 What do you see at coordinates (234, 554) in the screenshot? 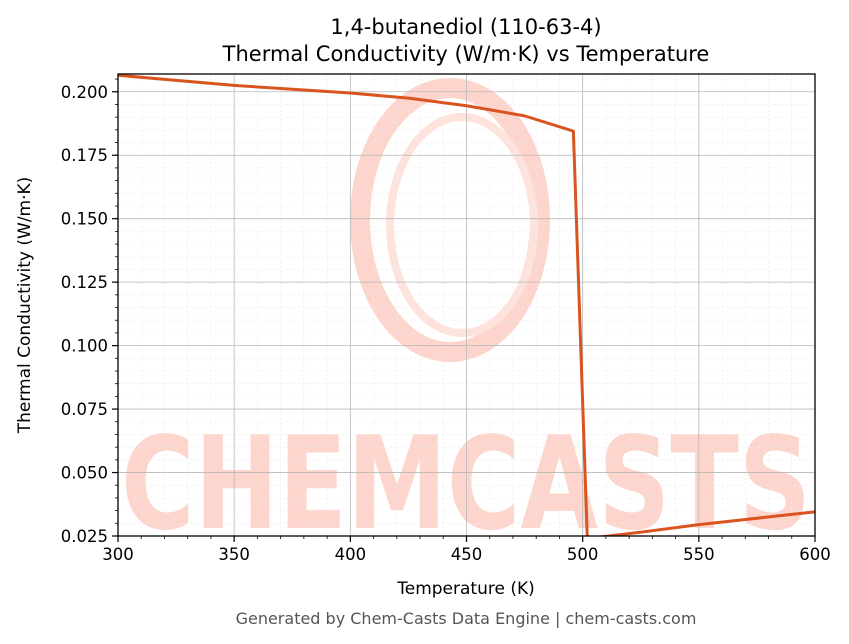
I see `x-tick-label: 350` at bounding box center [234, 554].